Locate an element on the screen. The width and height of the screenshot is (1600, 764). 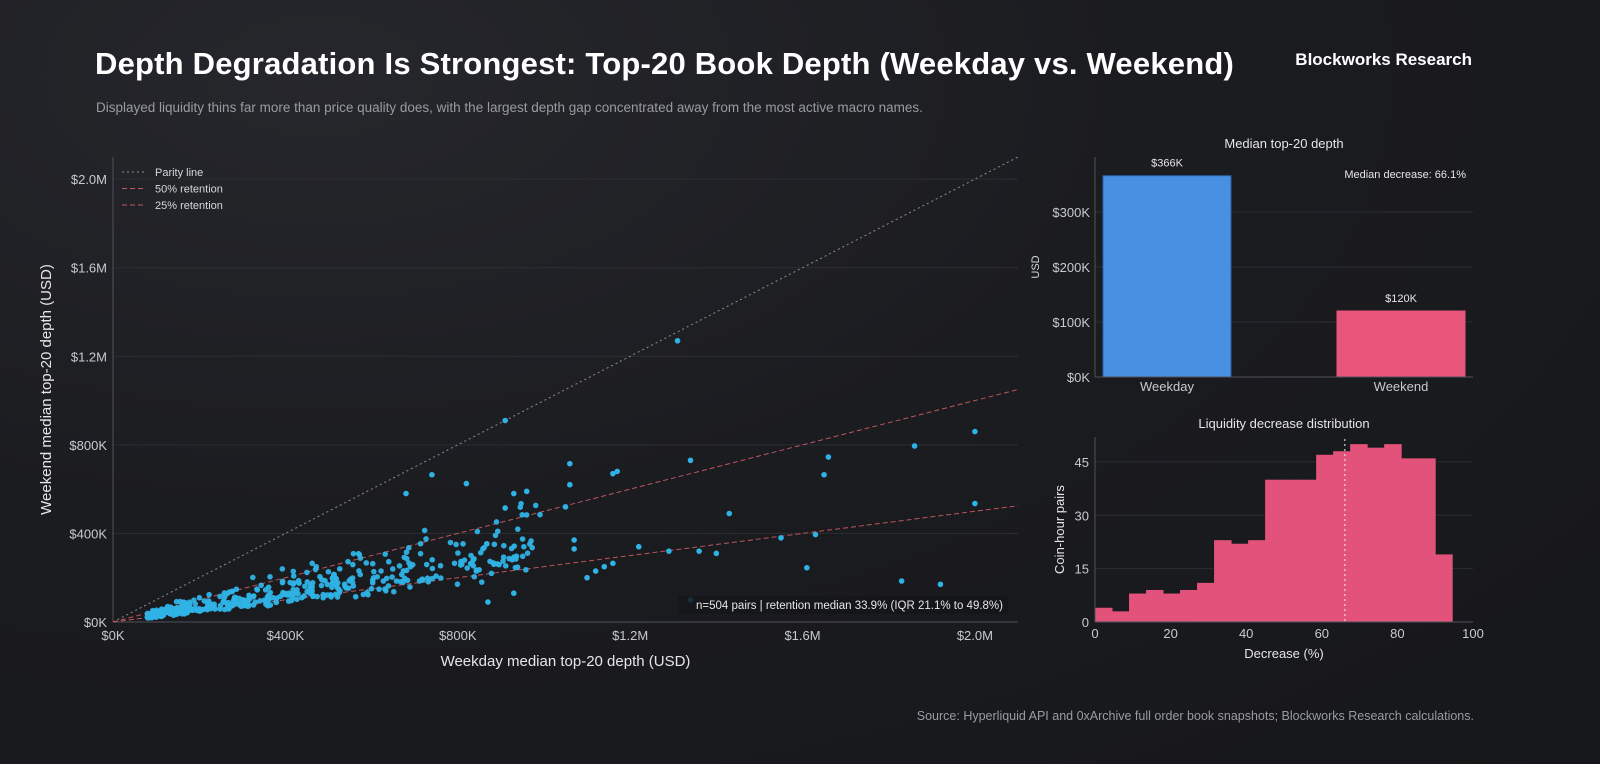
histogram-y-tick-label: 30 is located at coordinates (1082, 515).